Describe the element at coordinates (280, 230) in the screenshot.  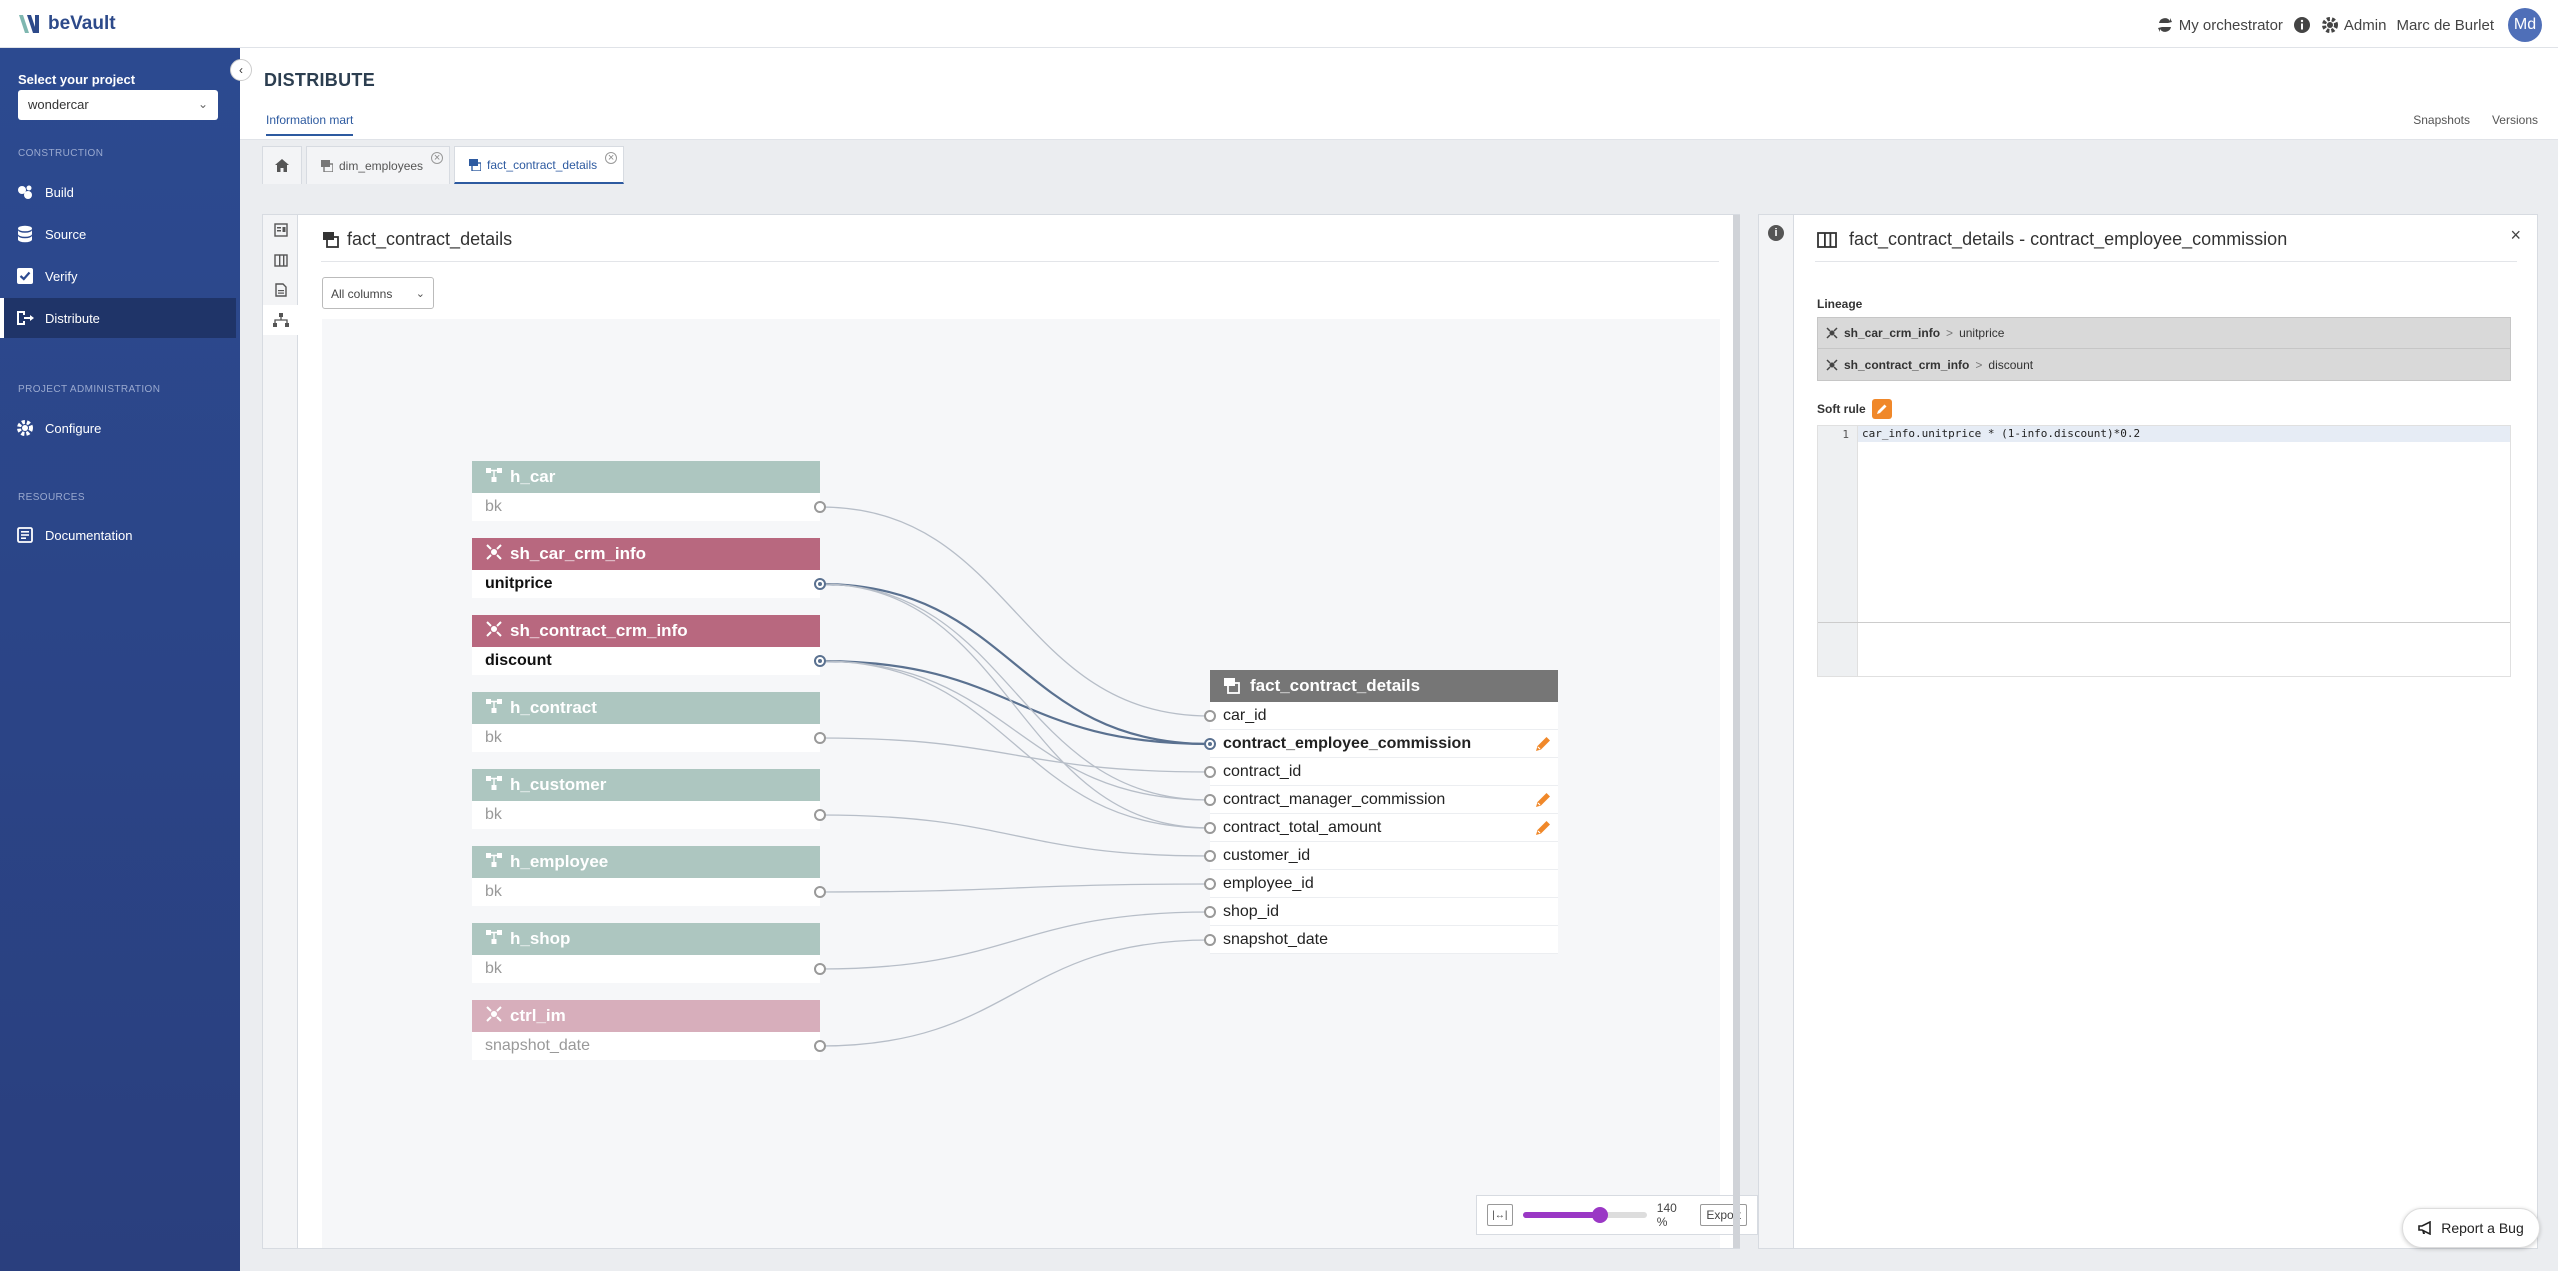
I see `properties-tool` at that location.